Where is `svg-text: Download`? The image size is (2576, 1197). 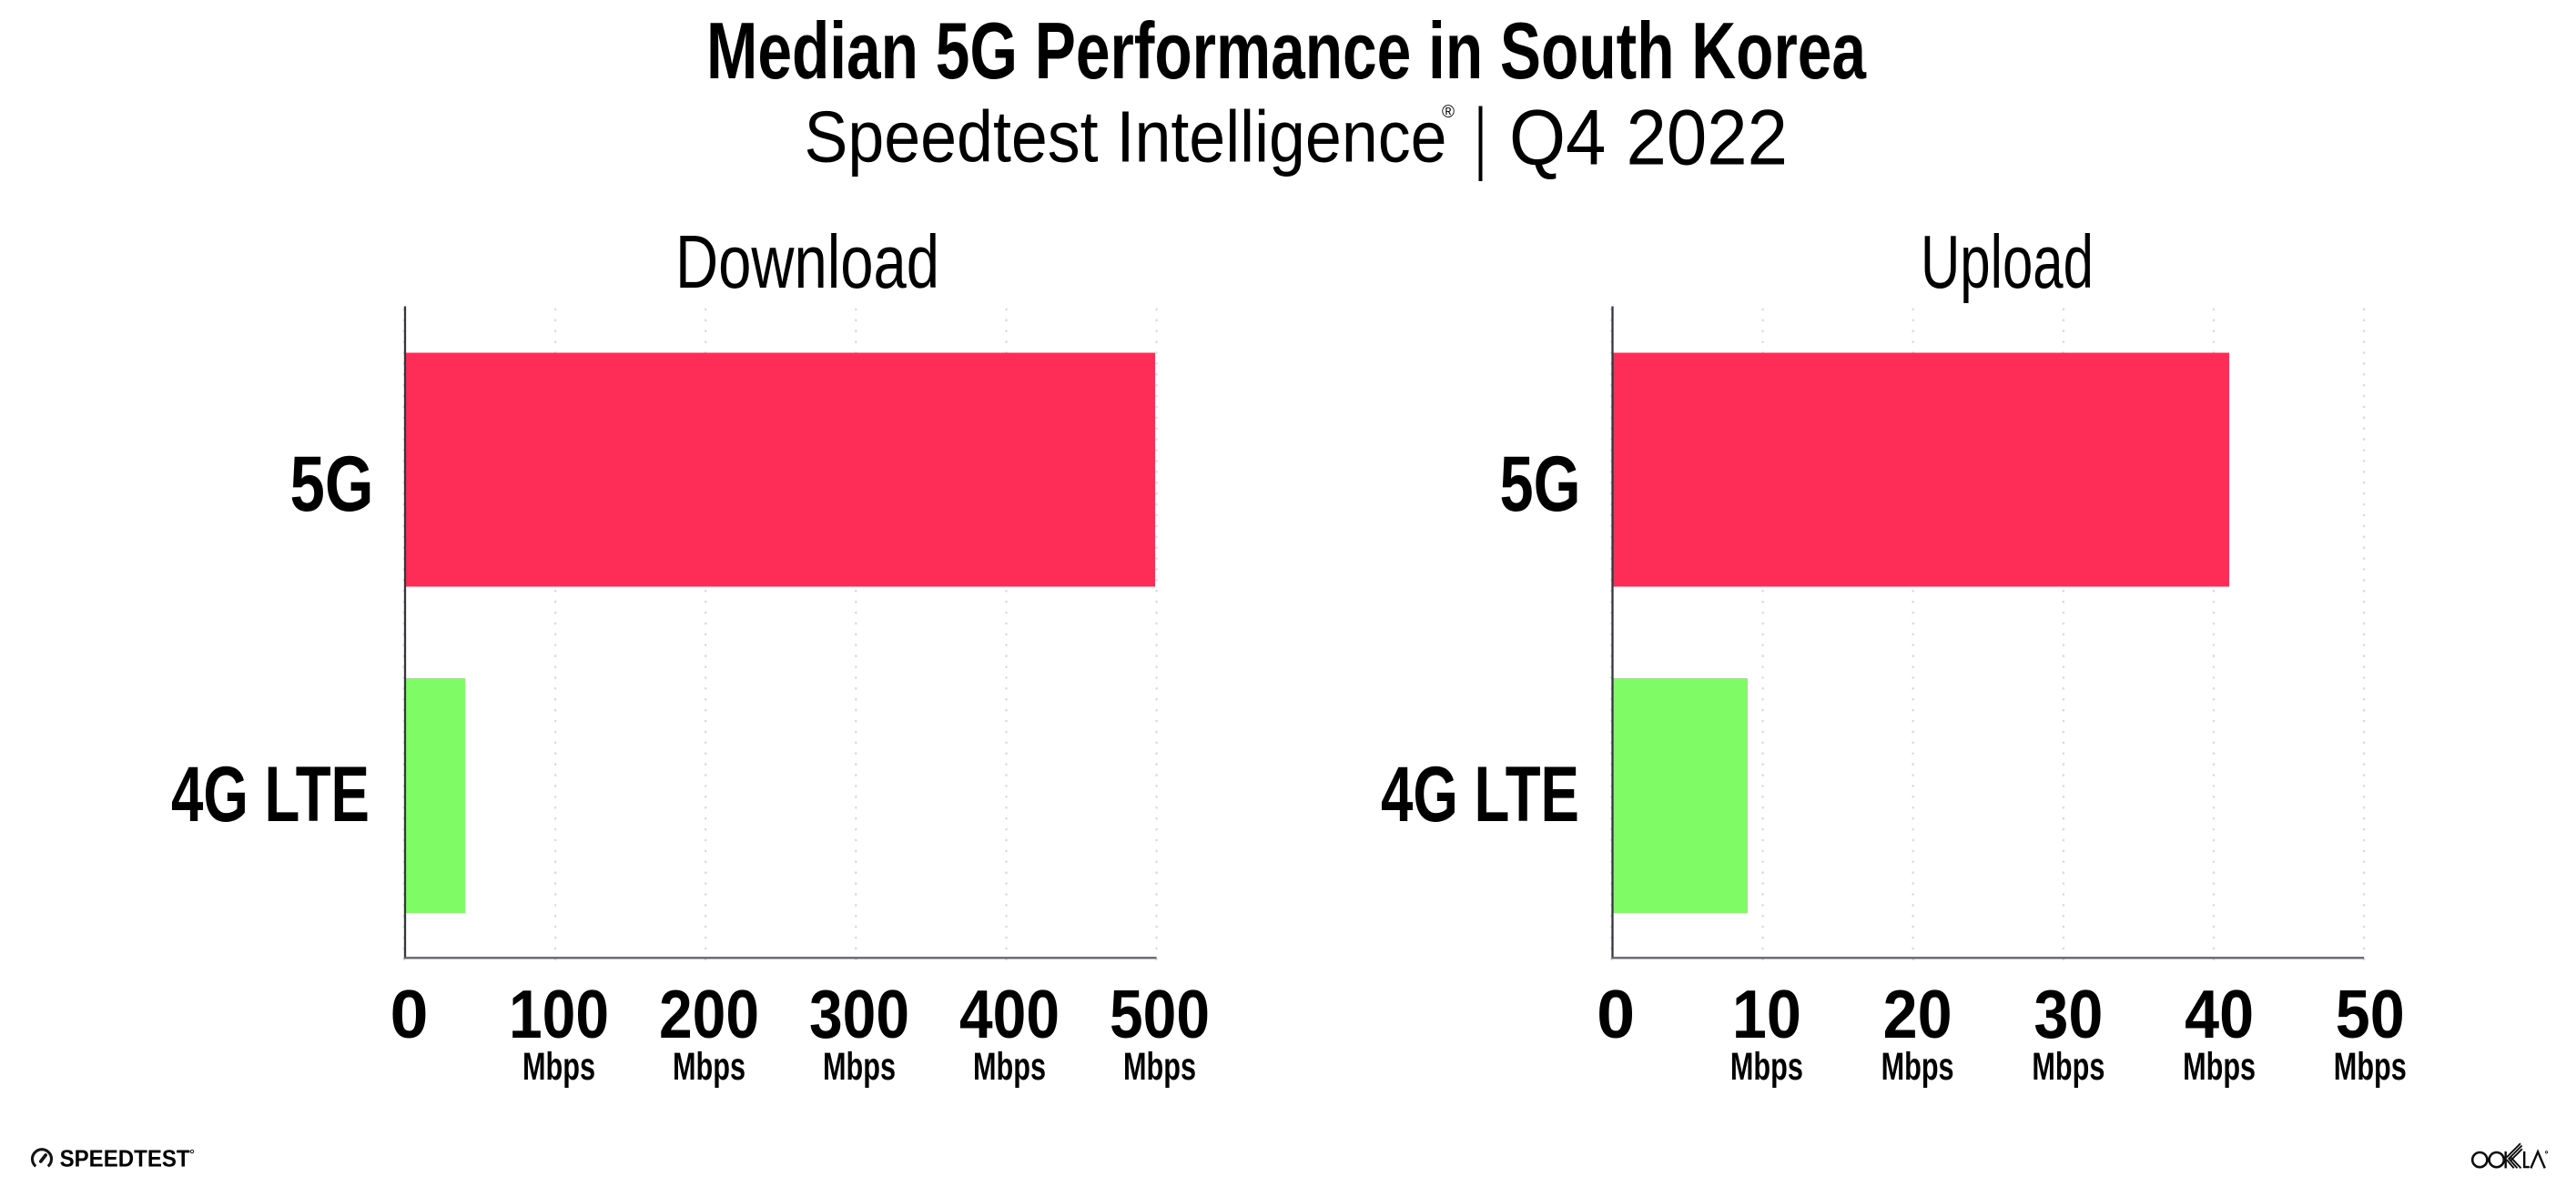
svg-text: Download is located at coordinates (807, 262).